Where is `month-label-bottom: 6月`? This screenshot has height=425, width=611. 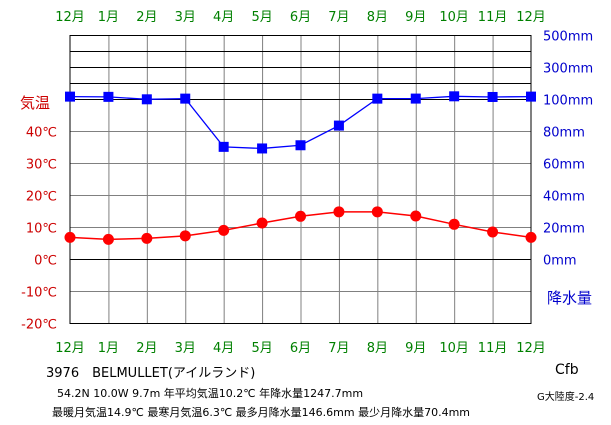 month-label-bottom: 6月 is located at coordinates (300, 348).